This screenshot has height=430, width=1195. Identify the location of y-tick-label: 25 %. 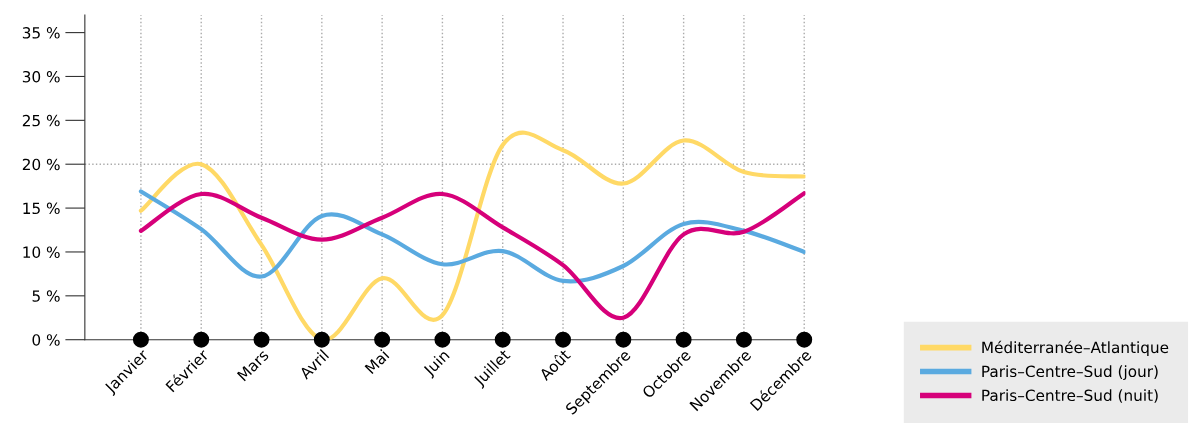
(41, 120).